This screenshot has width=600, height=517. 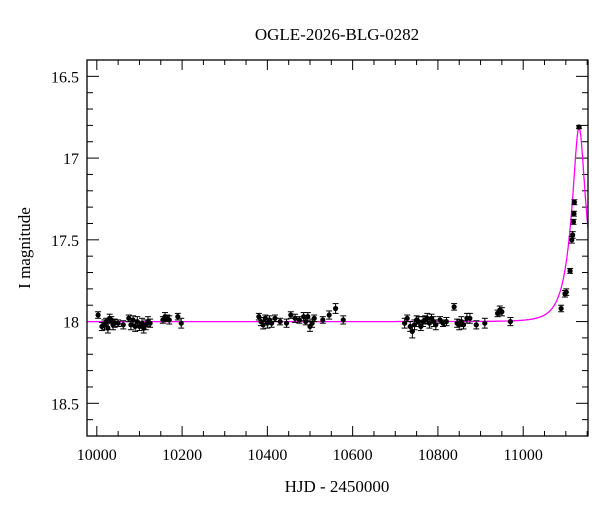 I want to click on y-tick-label: 18, so click(x=71, y=323).